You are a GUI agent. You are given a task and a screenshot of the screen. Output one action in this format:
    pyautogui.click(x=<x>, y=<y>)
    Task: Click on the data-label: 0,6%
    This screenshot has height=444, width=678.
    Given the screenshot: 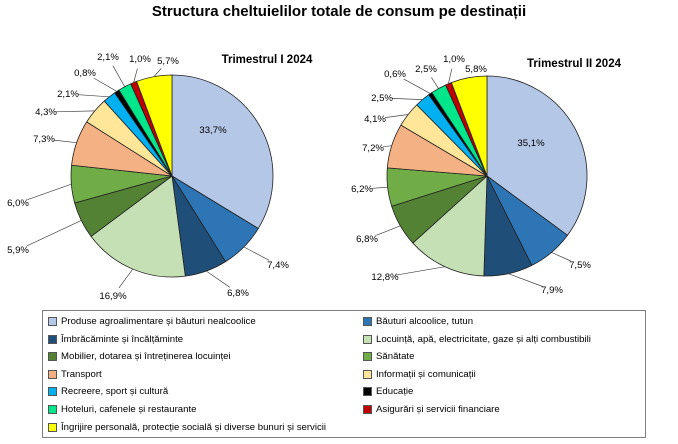 What is the action you would take?
    pyautogui.click(x=395, y=74)
    